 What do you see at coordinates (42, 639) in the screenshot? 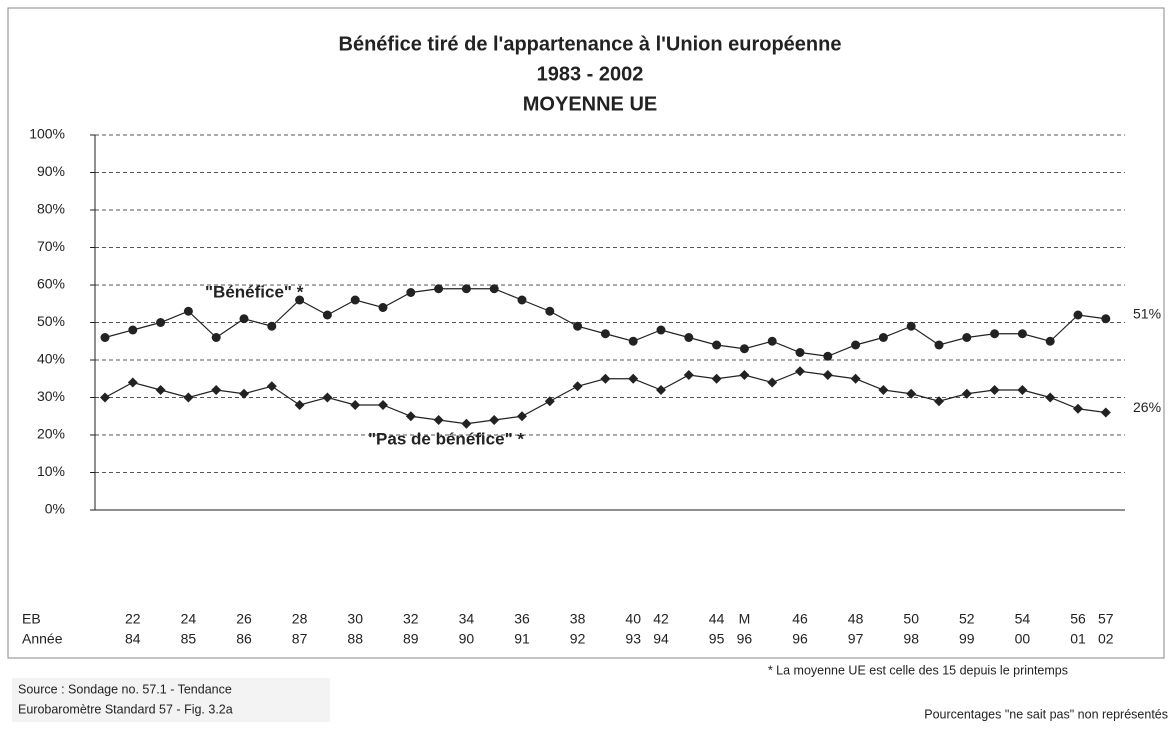
I see `row-label: Année` at bounding box center [42, 639].